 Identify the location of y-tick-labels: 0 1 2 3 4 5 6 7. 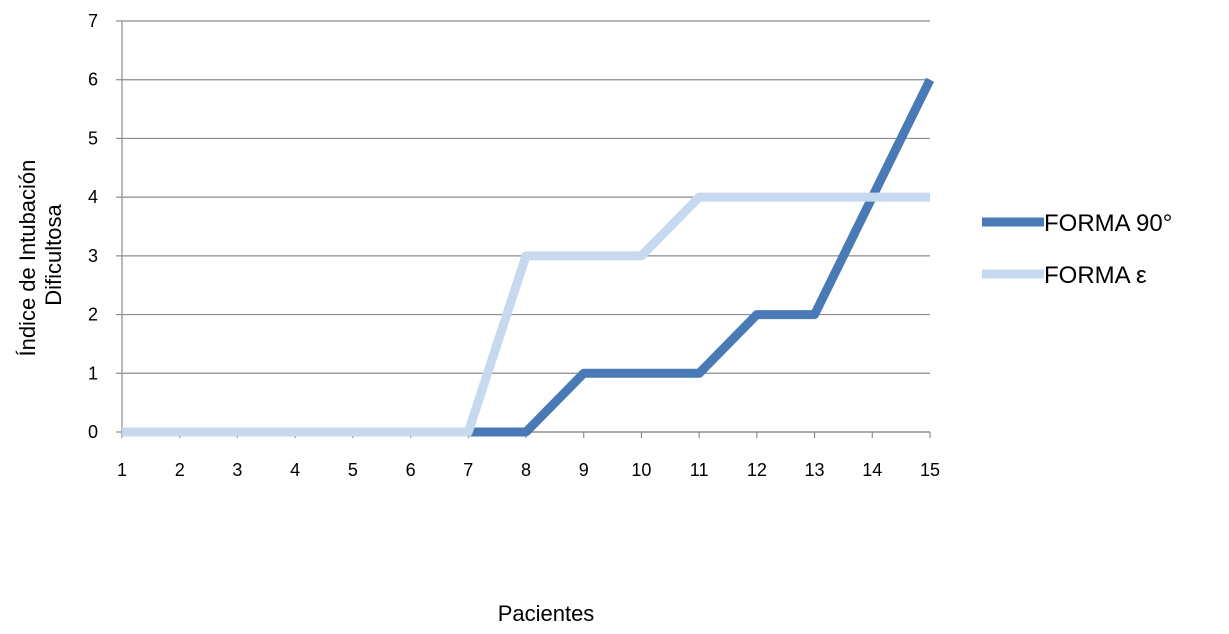
(93, 226).